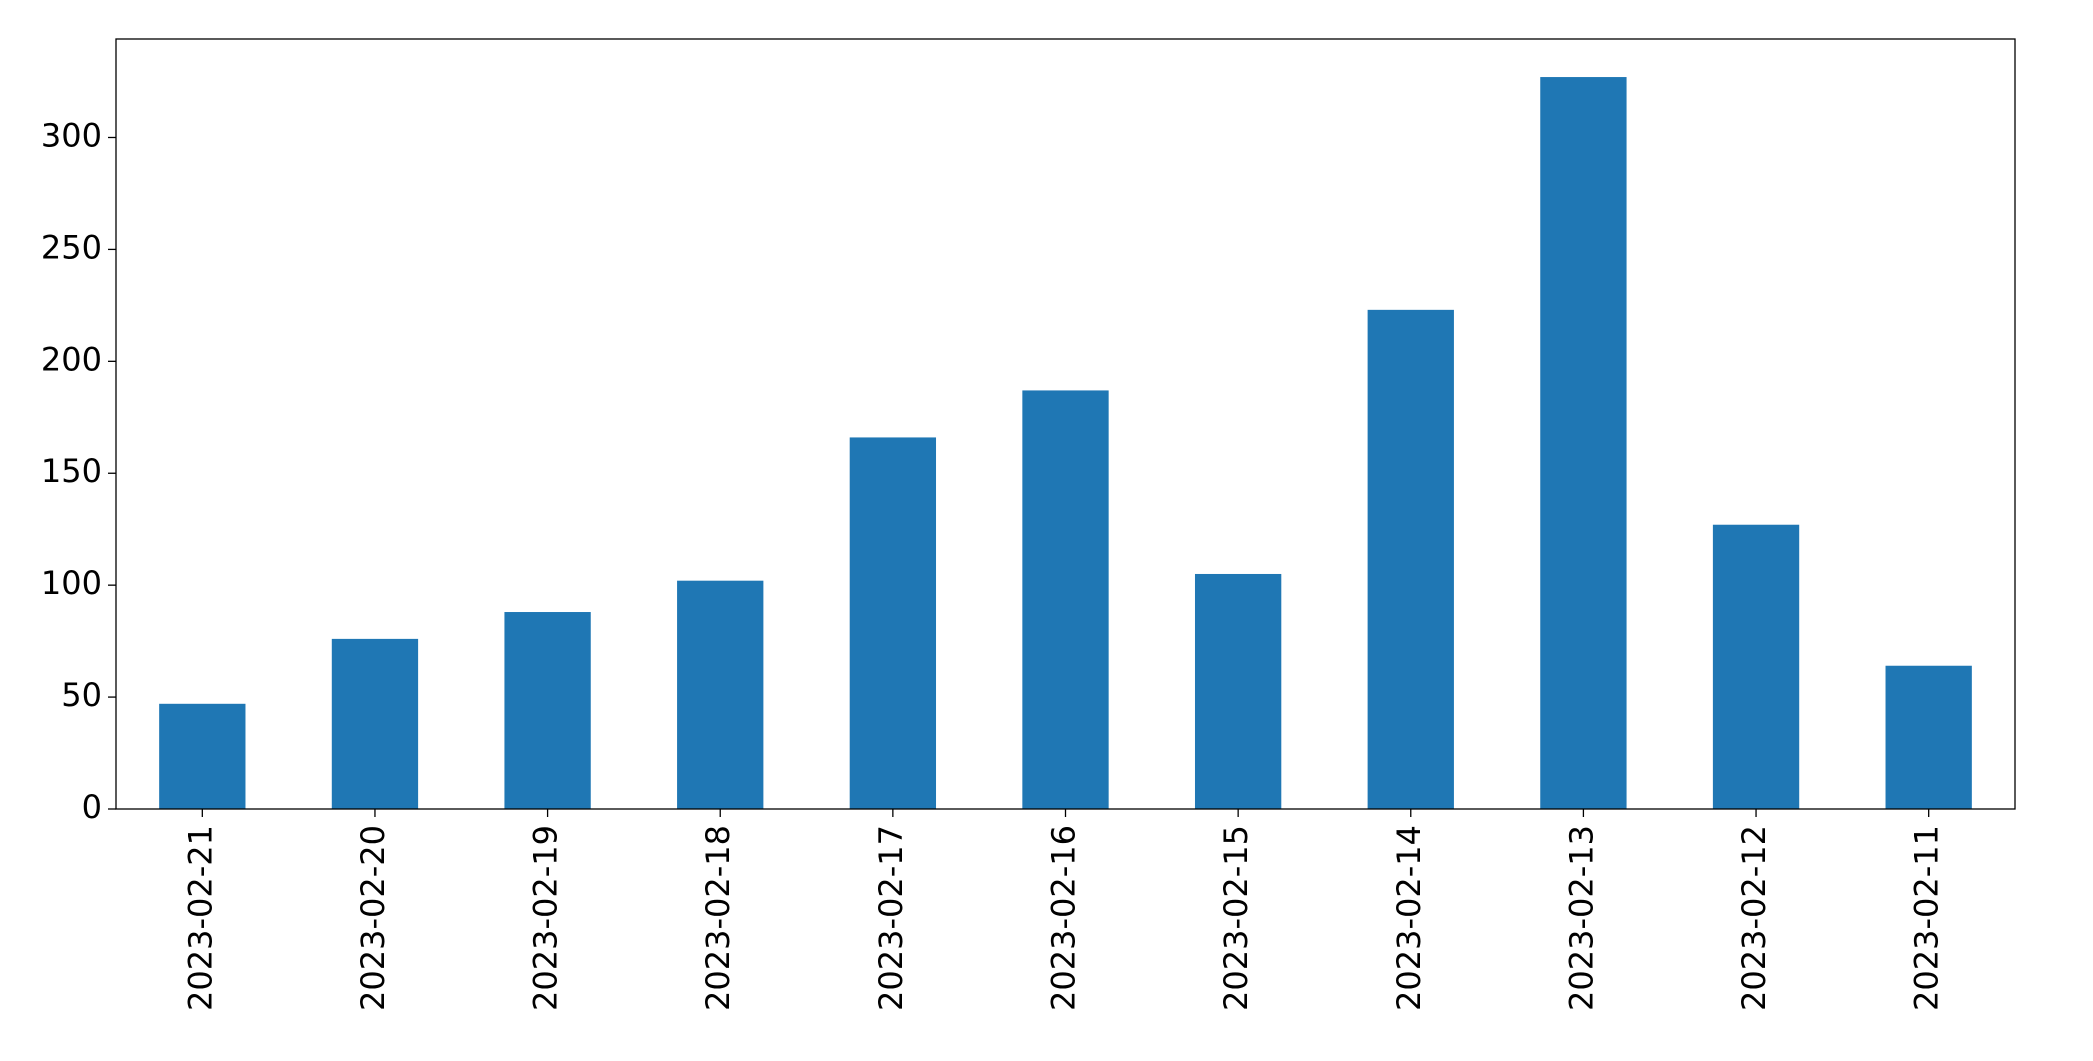 This screenshot has height=1061, width=2093. What do you see at coordinates (81, 695) in the screenshot?
I see `y-tick-label: 50` at bounding box center [81, 695].